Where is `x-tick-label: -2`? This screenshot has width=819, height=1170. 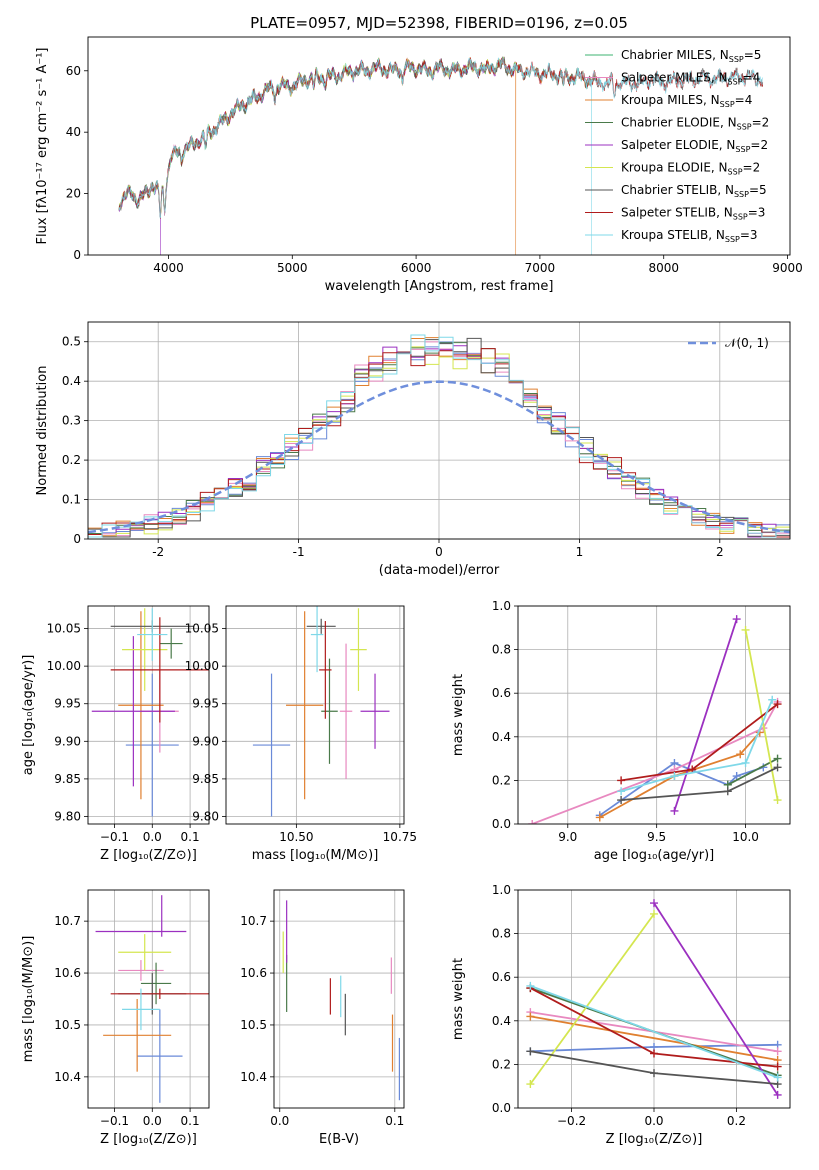 x-tick-label: -2 is located at coordinates (158, 552).